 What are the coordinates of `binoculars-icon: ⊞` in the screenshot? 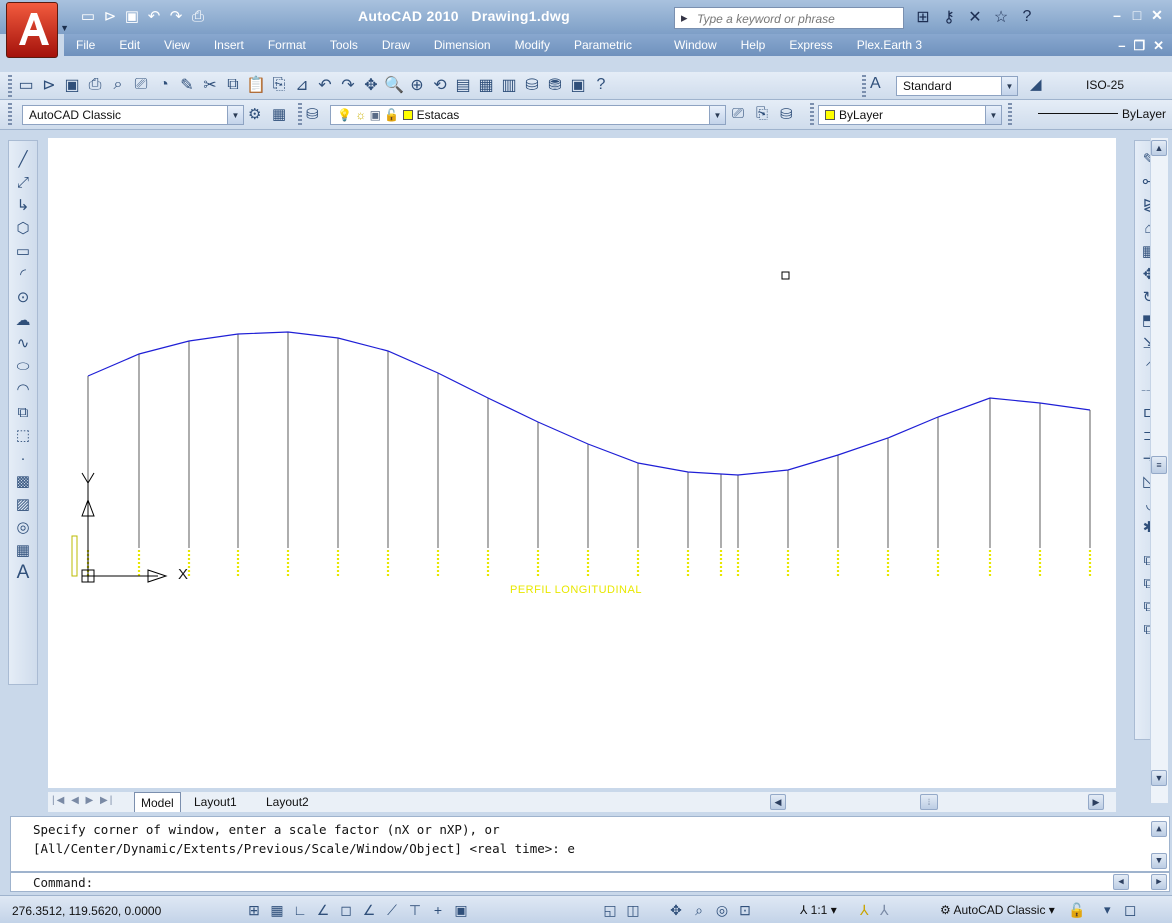 It's located at (923, 17).